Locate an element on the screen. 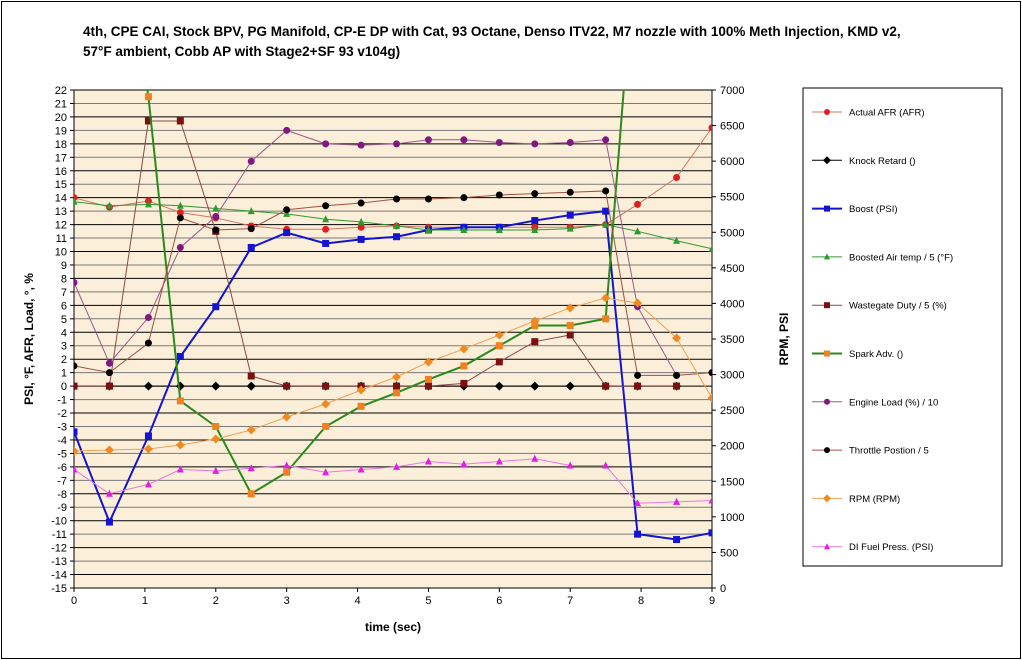 The height and width of the screenshot is (660, 1022). y-tick-label: 11 is located at coordinates (61, 239).